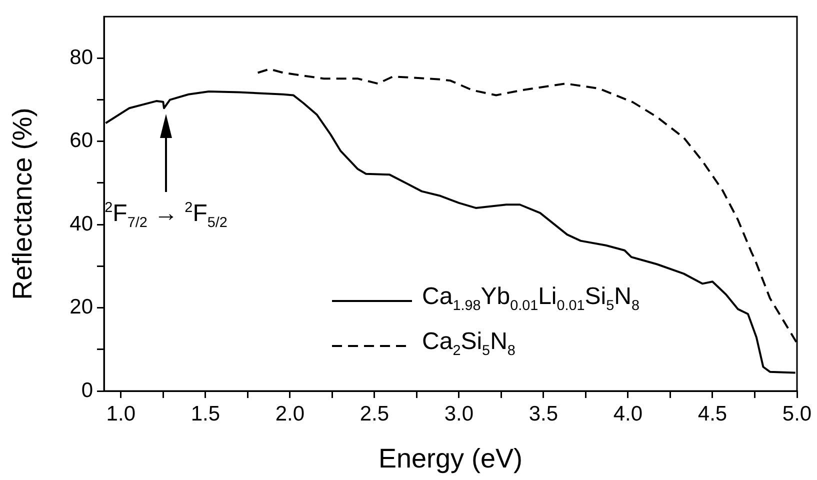  I want to click on x-tick-label: 5.0, so click(797, 414).